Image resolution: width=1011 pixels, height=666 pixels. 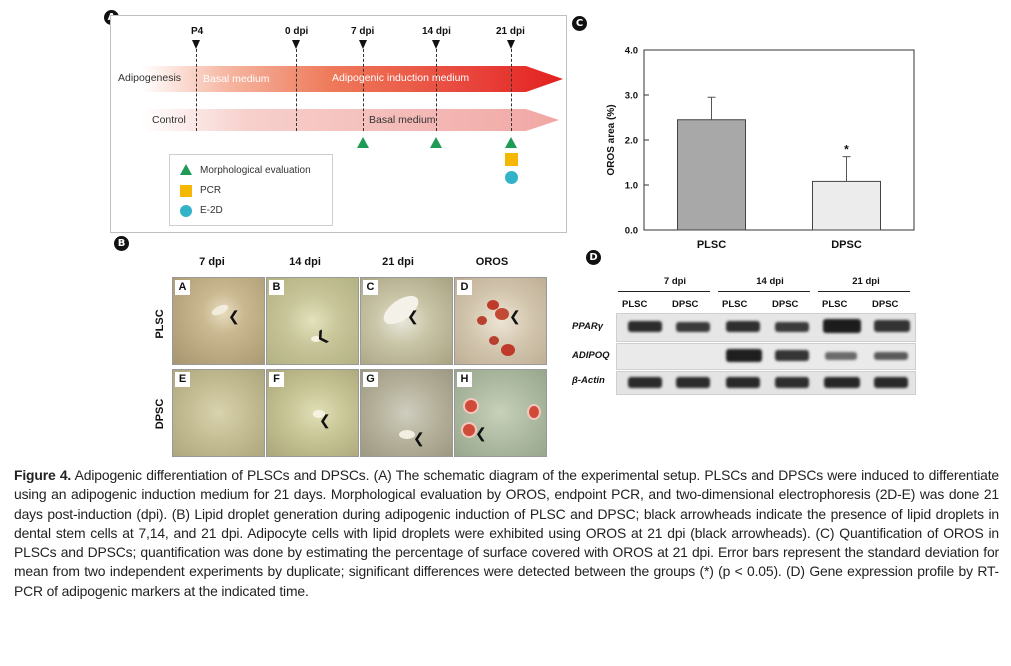 What do you see at coordinates (406, 321) in the screenshot?
I see `micrograph-tile: C ❮` at bounding box center [406, 321].